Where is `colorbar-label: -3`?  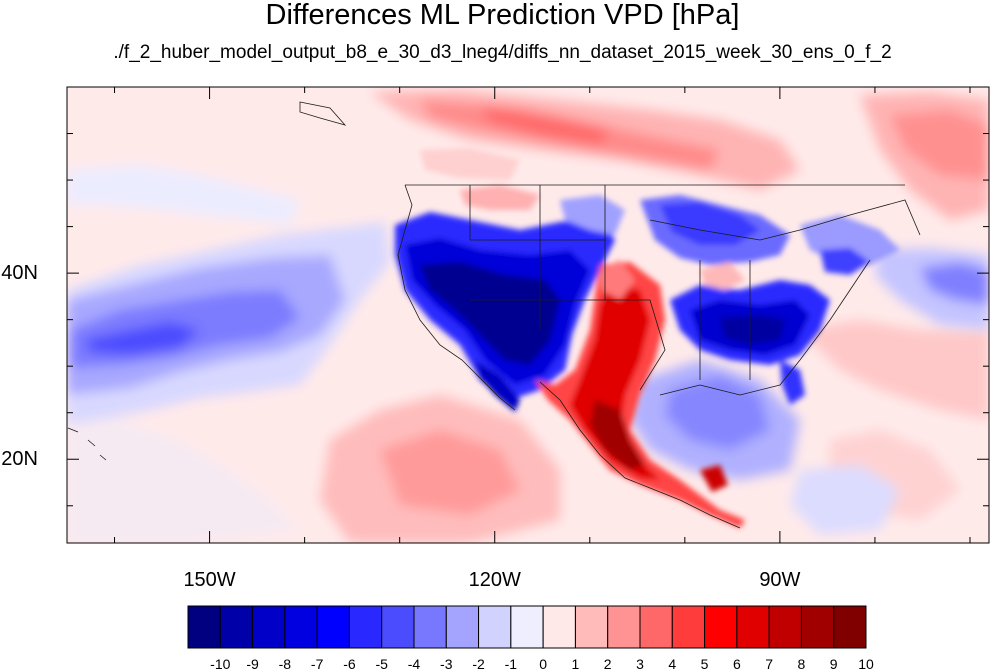 colorbar-label: -3 is located at coordinates (446, 664).